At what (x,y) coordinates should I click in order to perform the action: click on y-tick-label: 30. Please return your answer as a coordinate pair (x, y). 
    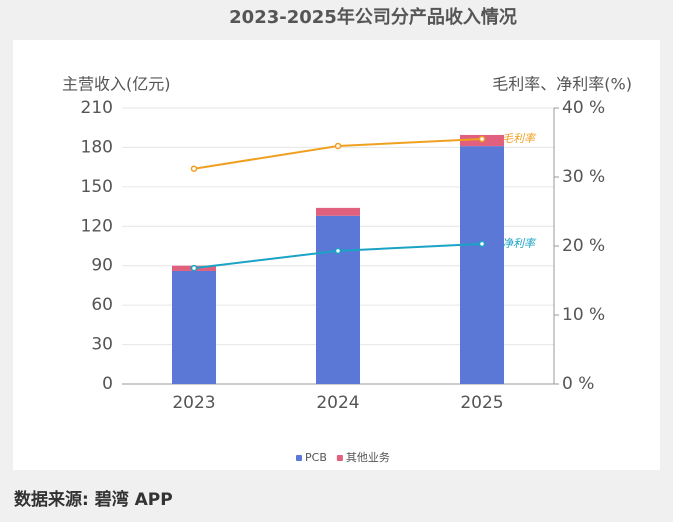
    Looking at the image, I should click on (102, 345).